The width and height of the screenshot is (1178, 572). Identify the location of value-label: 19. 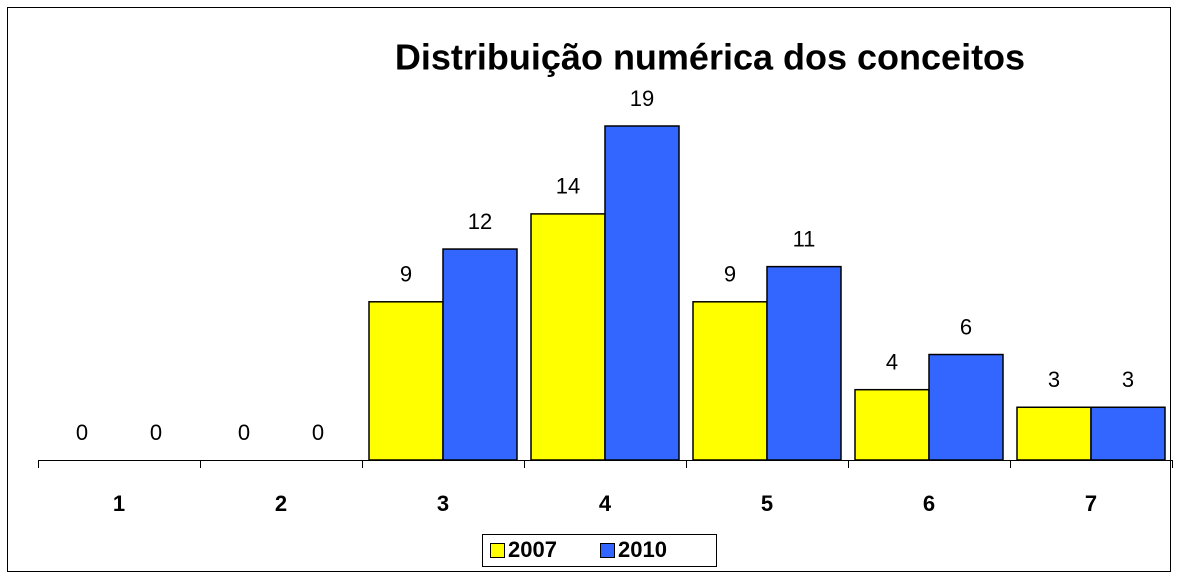
(642, 98).